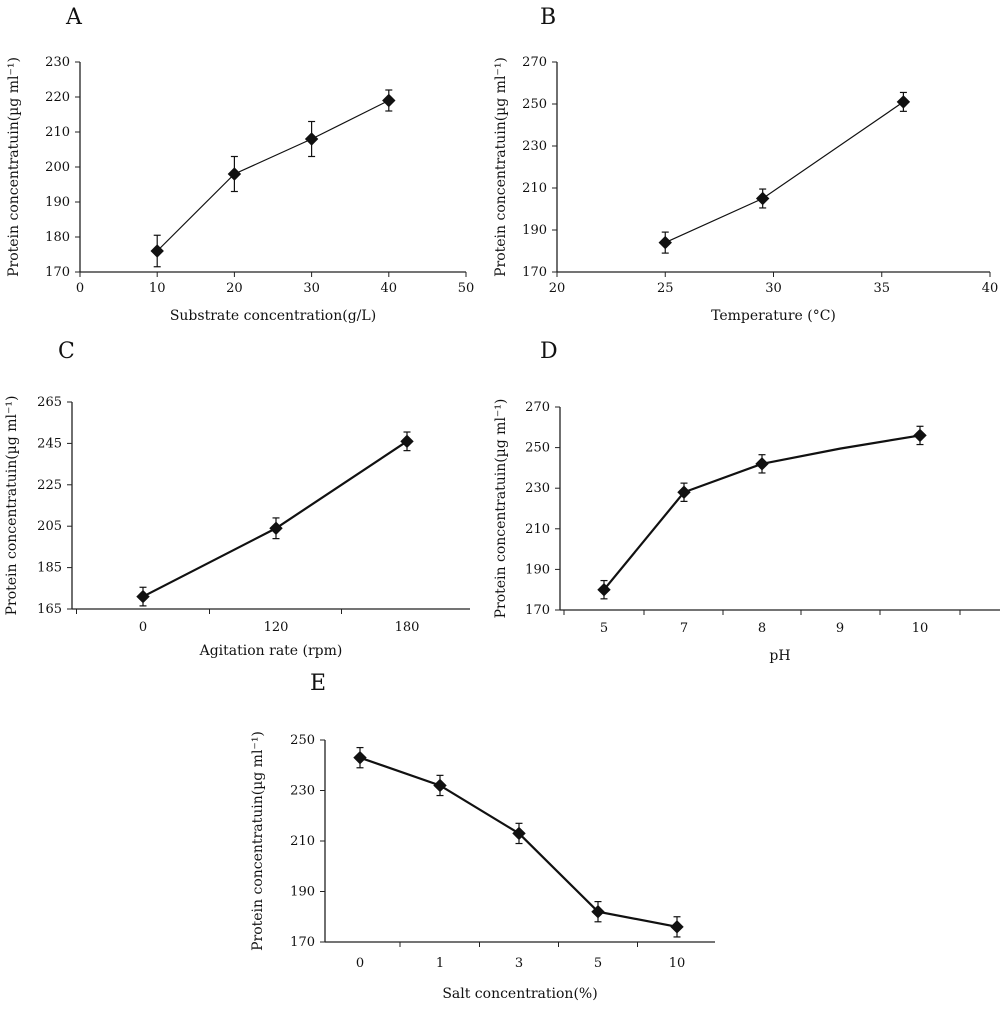  Describe the element at coordinates (773, 316) in the screenshot. I see `x-axis-label: Temperature (°C)` at that location.